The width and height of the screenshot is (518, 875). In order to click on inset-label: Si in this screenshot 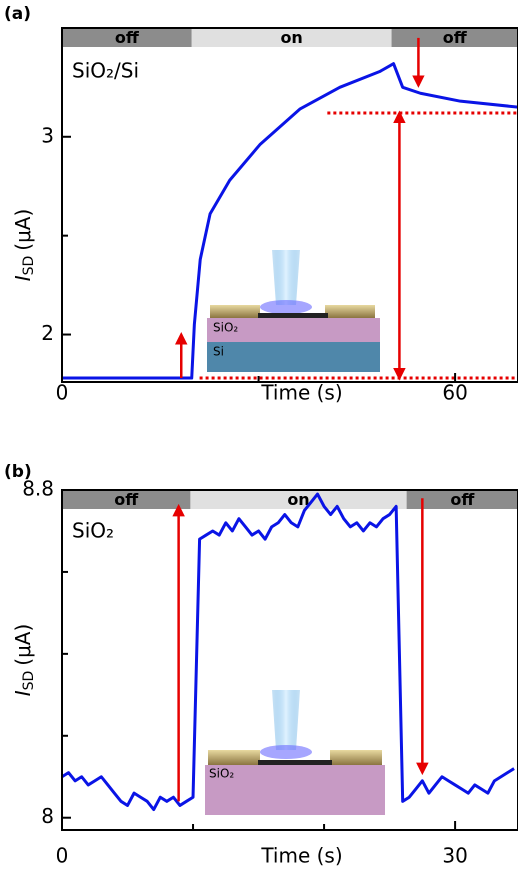, I will do `click(218, 352)`.